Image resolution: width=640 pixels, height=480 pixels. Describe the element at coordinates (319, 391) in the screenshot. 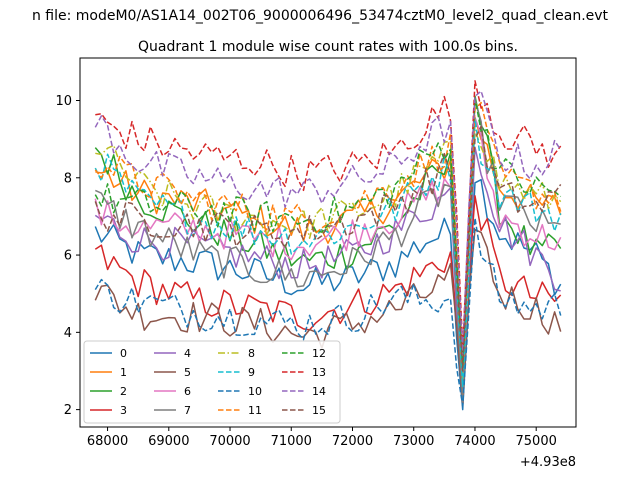

I see `legend-label-14: 14` at that location.